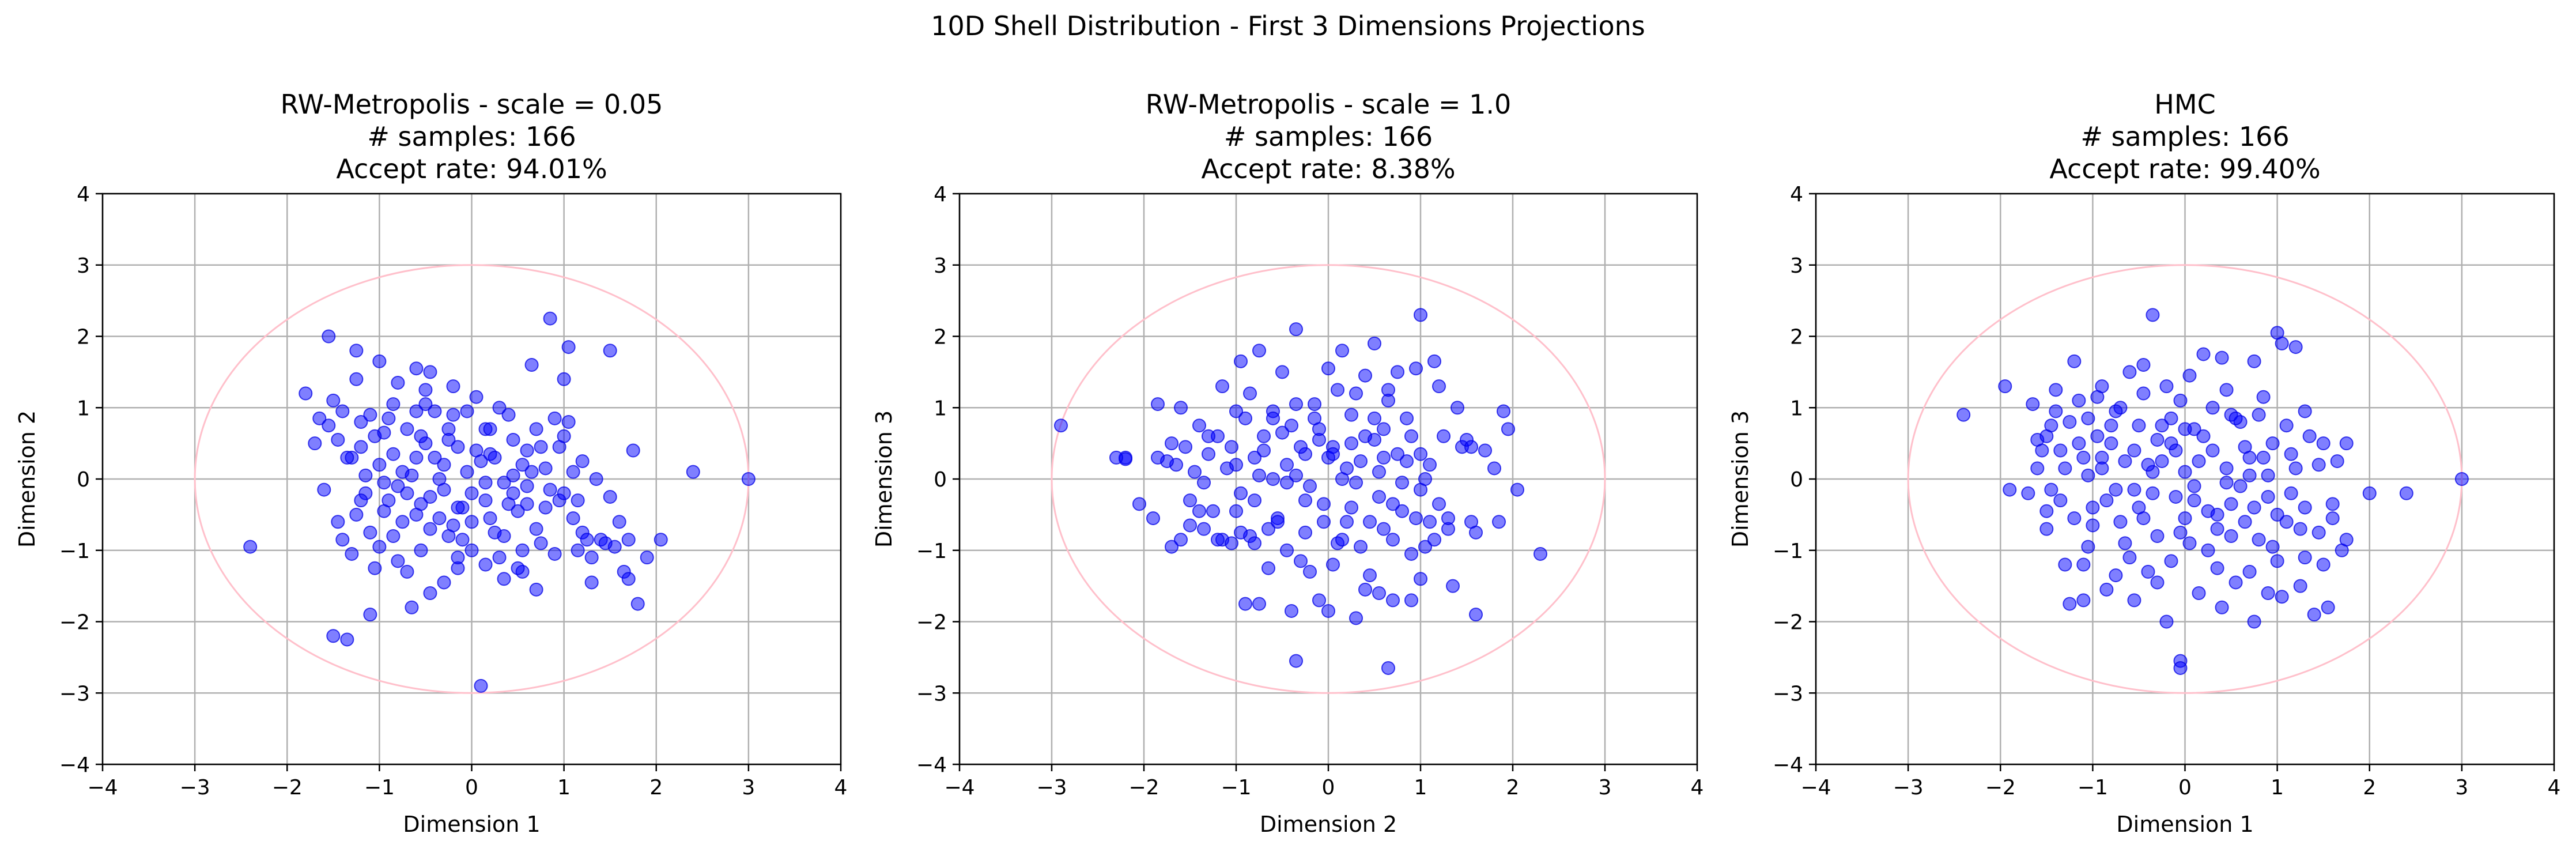 This screenshot has height=856, width=2576. What do you see at coordinates (471, 169) in the screenshot?
I see `subplot-title-line: Accept rate: 94.01%` at bounding box center [471, 169].